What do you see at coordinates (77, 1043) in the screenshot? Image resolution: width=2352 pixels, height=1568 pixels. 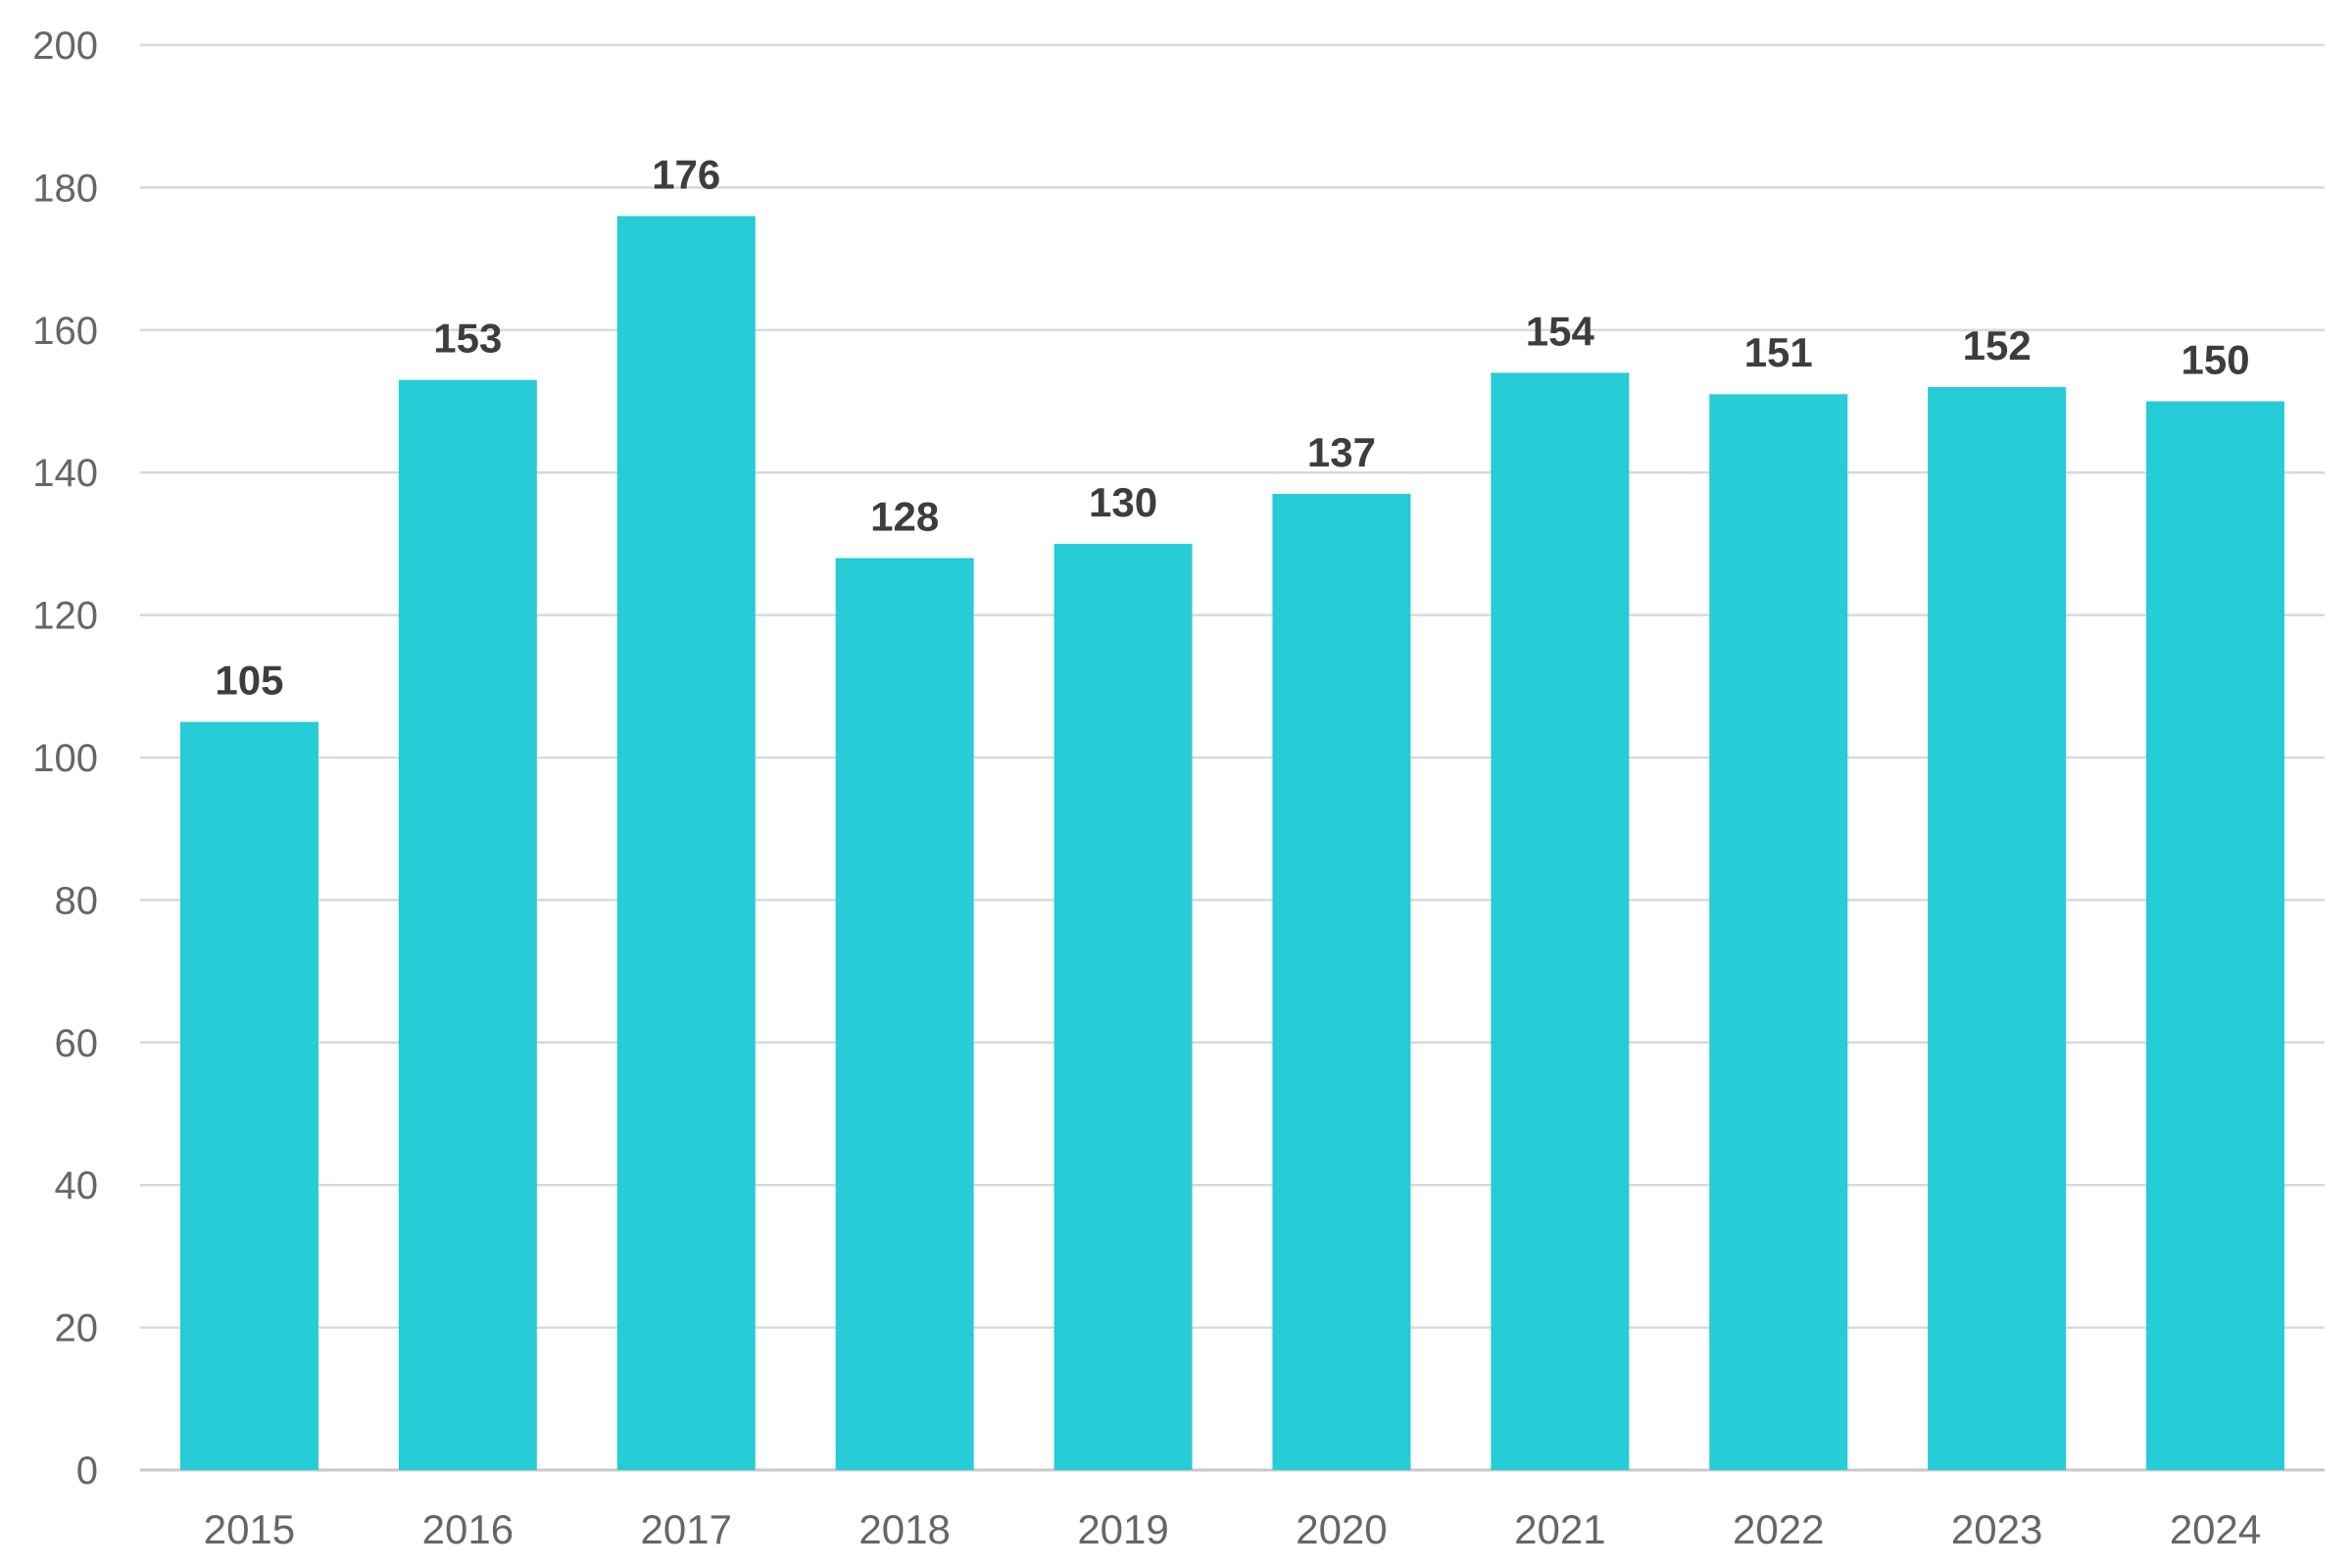 I see `y-tick-label: 60` at bounding box center [77, 1043].